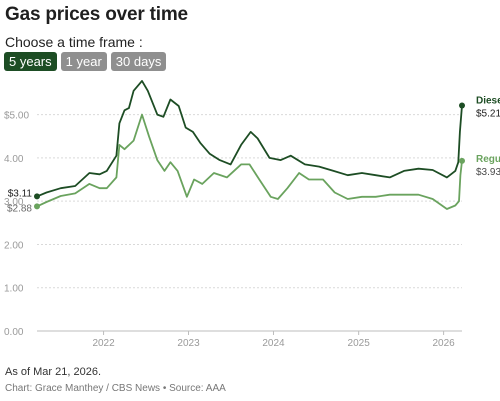 The height and width of the screenshot is (401, 500). I want to click on diesel-start-value: $3.11, so click(20, 193).